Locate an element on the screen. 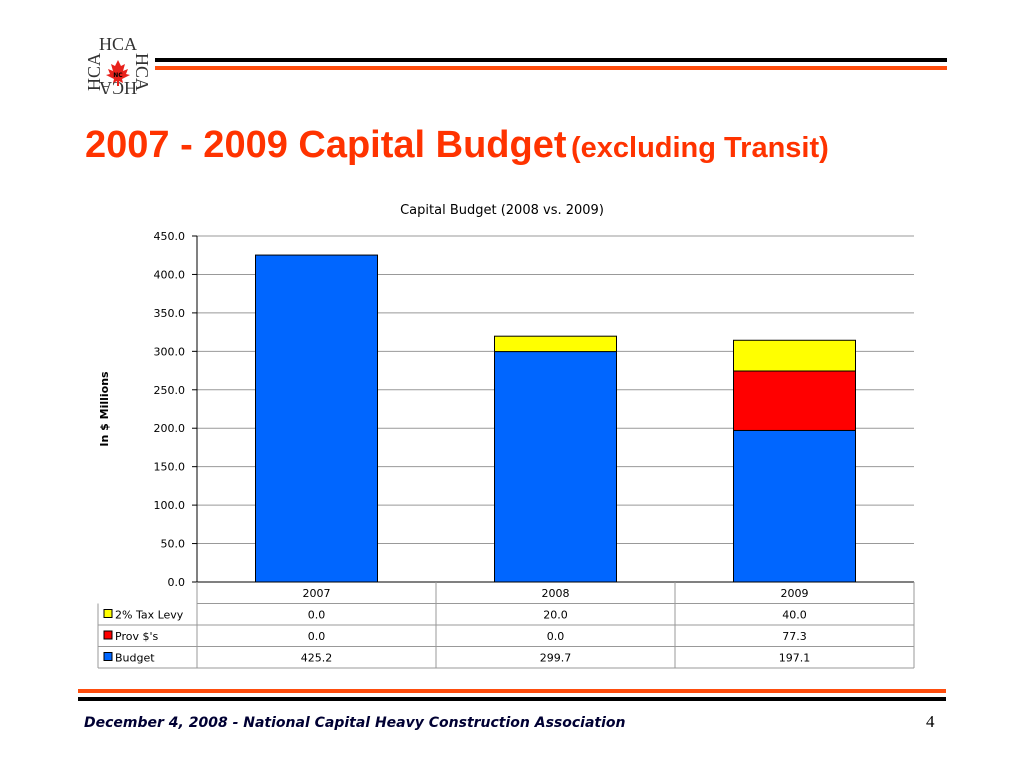 The height and width of the screenshot is (768, 1024). data-label: 197.1 is located at coordinates (795, 658).